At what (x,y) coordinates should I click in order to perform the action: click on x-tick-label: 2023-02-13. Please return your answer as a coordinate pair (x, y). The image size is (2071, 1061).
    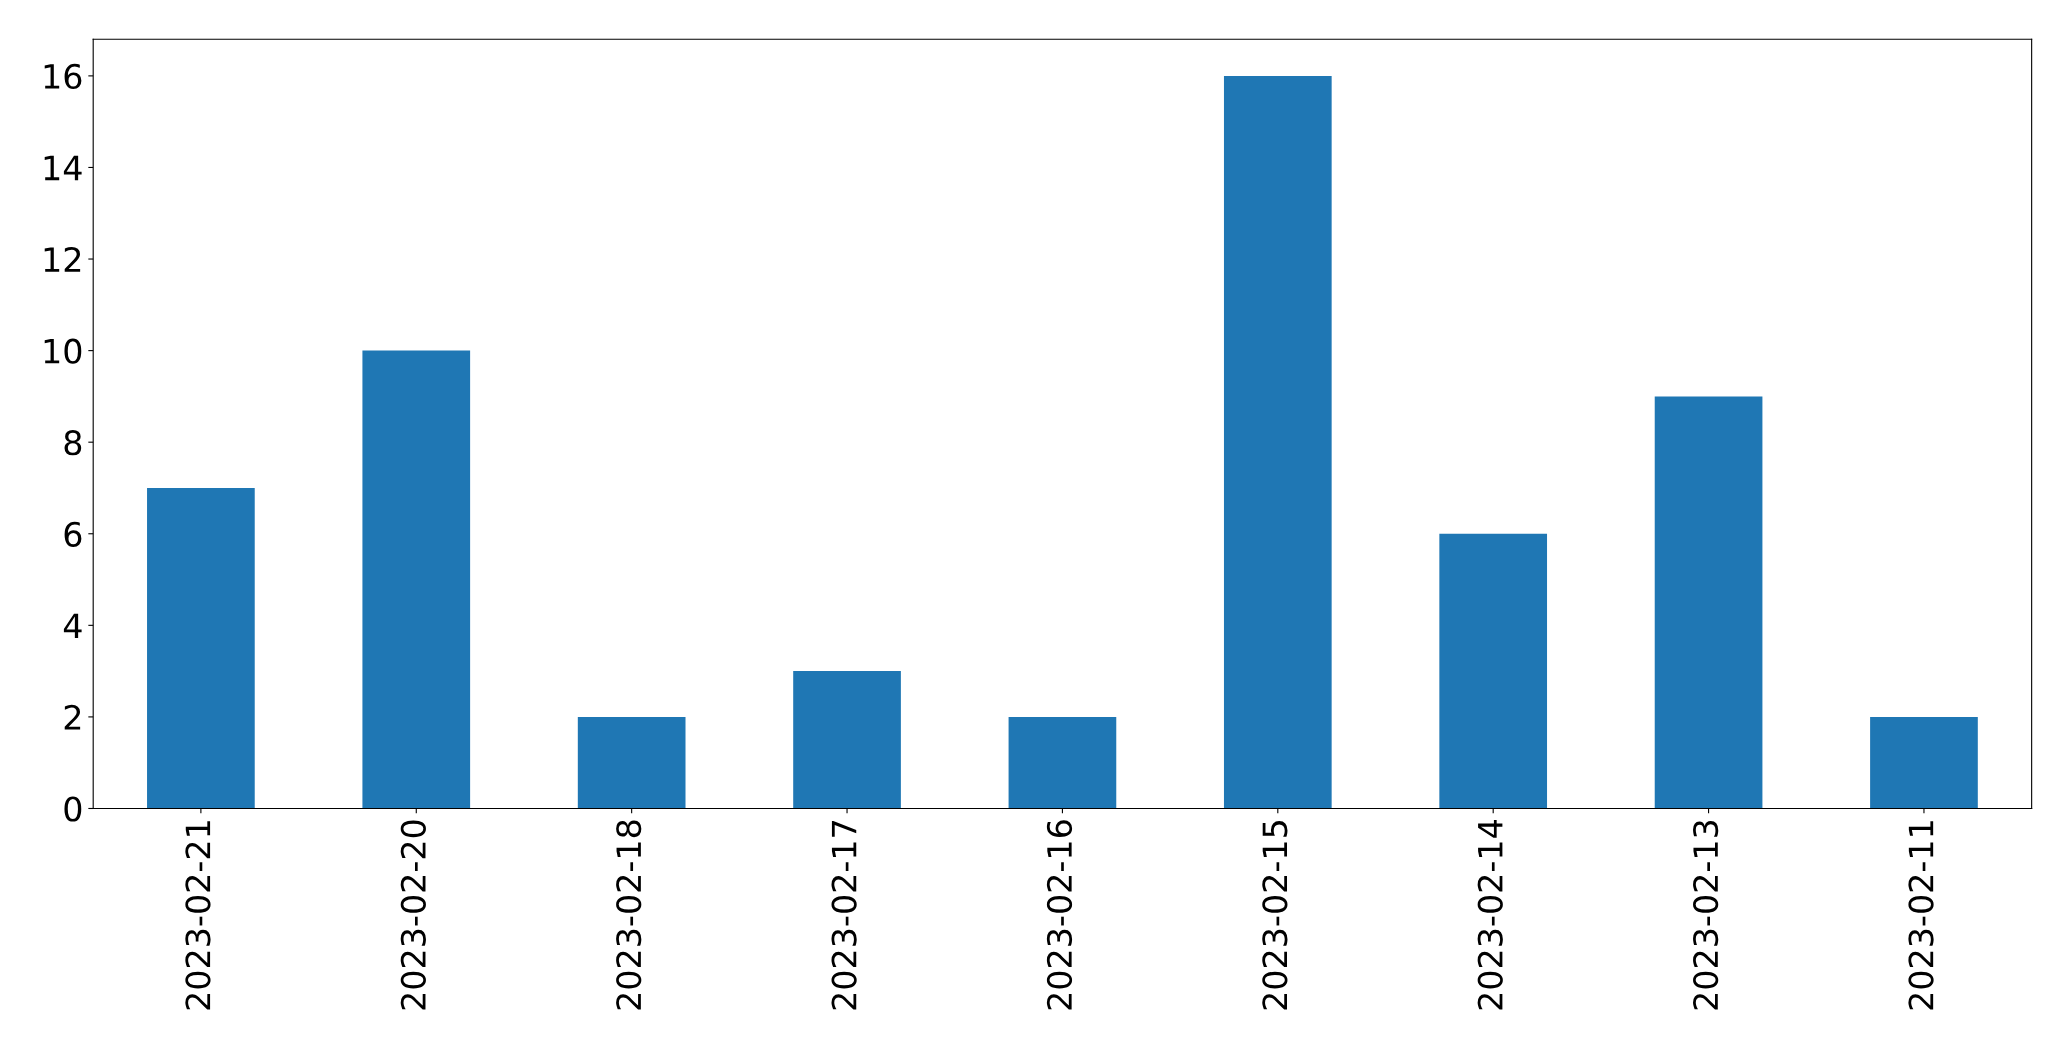
    Looking at the image, I should click on (1706, 915).